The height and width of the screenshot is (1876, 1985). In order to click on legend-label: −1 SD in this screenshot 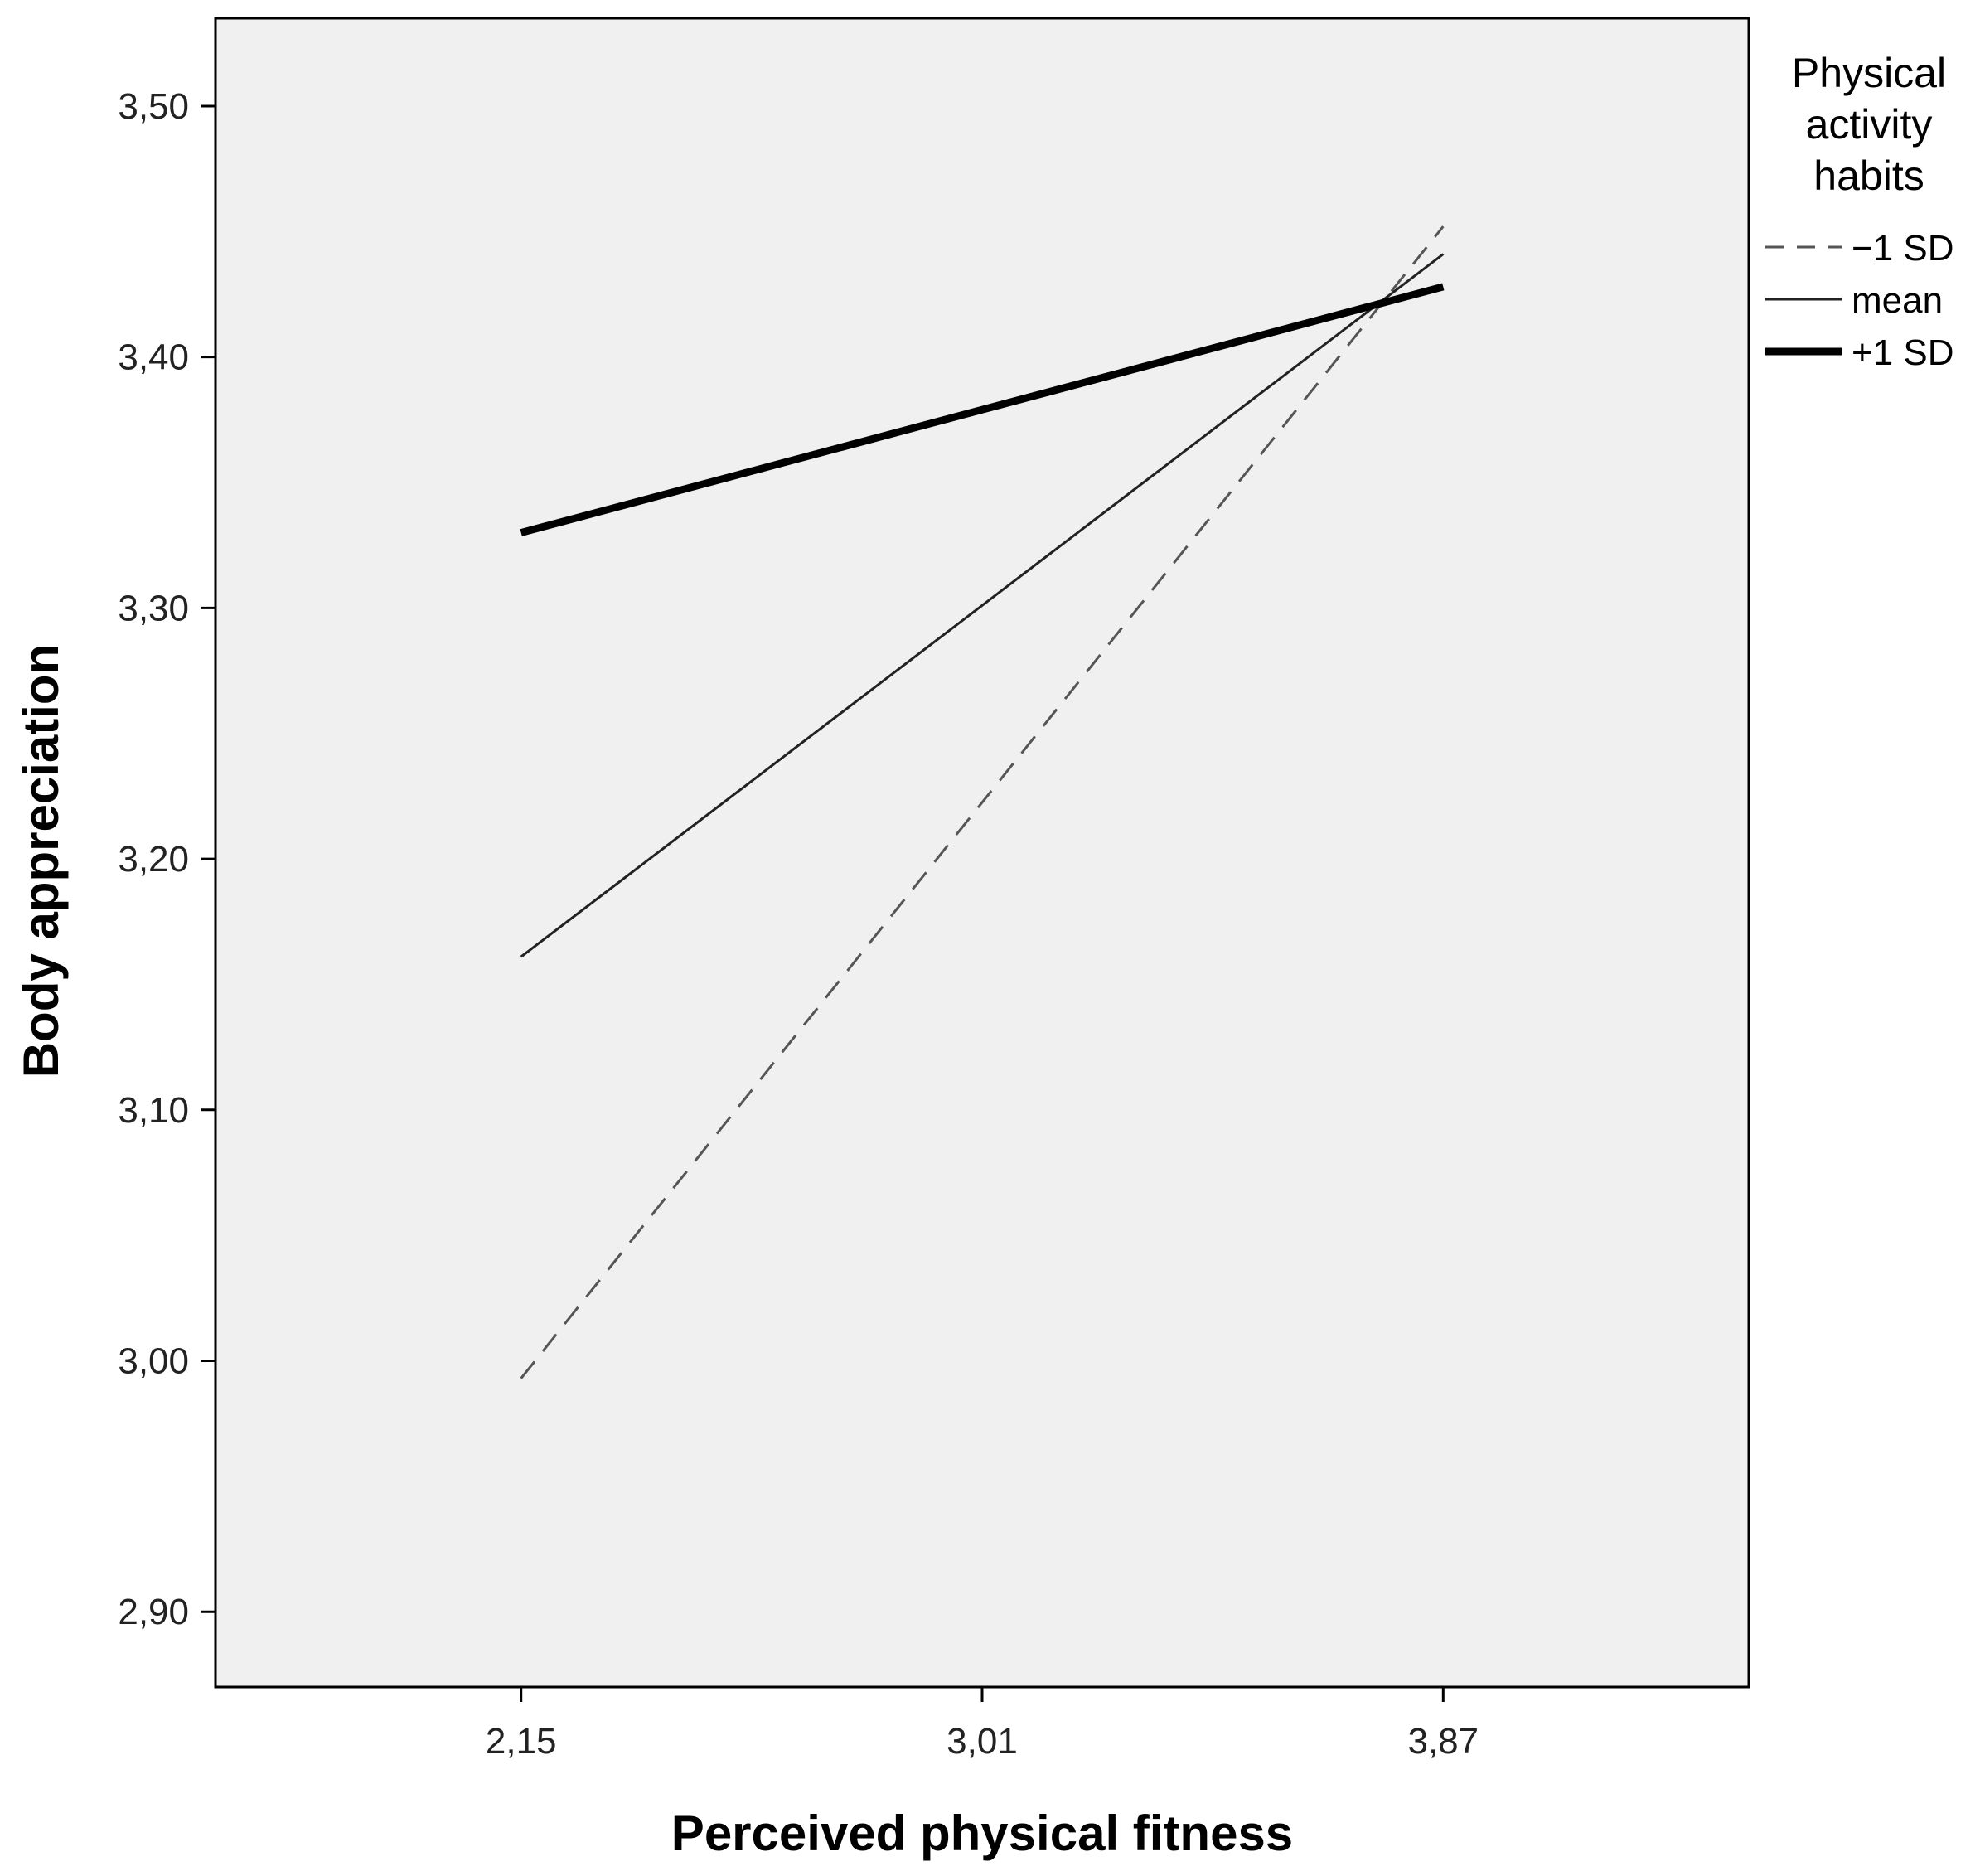, I will do `click(1903, 248)`.